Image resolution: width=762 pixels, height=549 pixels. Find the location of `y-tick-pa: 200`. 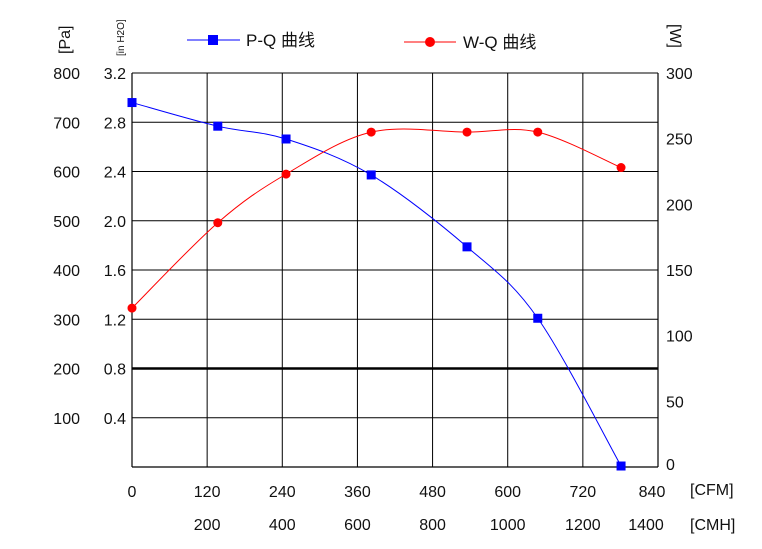

y-tick-pa: 200 is located at coordinates (66, 370).